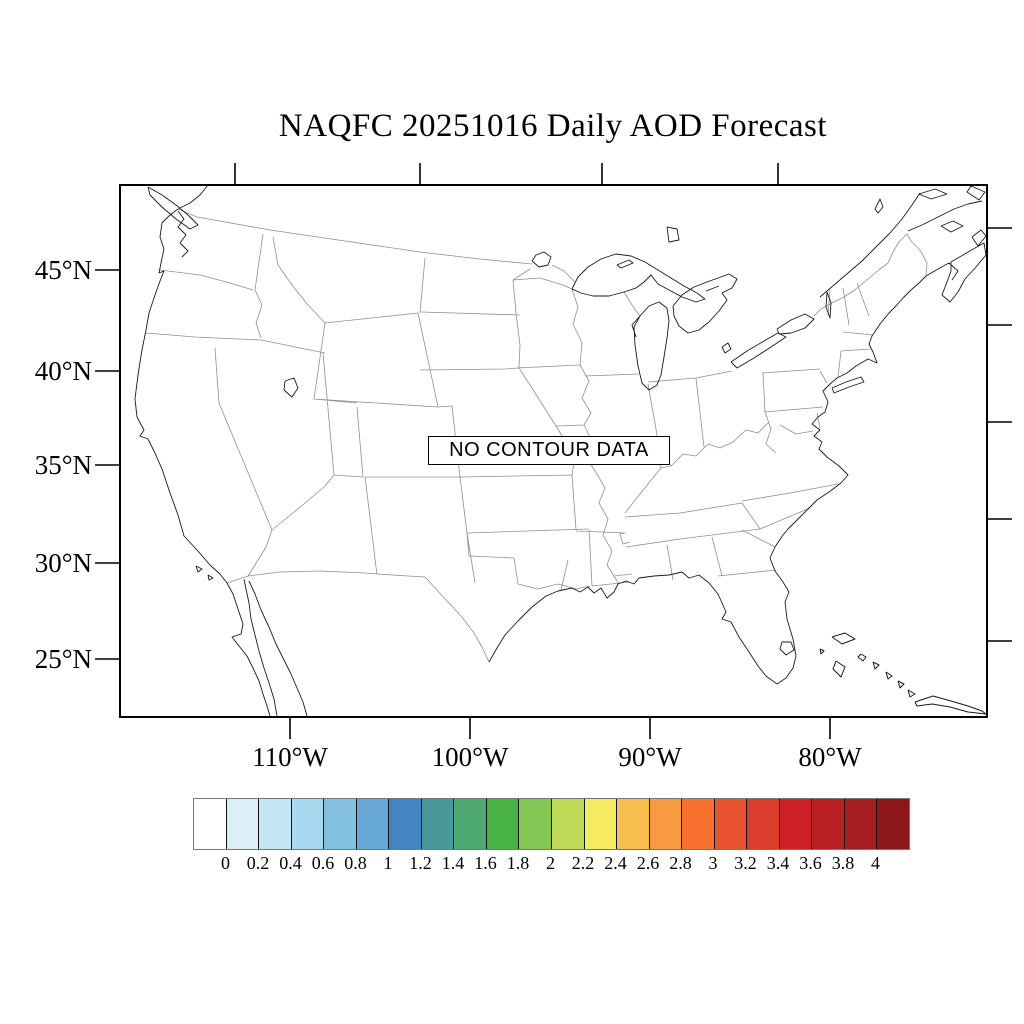  Describe the element at coordinates (470, 757) in the screenshot. I see `lon-label: 100°W` at that location.